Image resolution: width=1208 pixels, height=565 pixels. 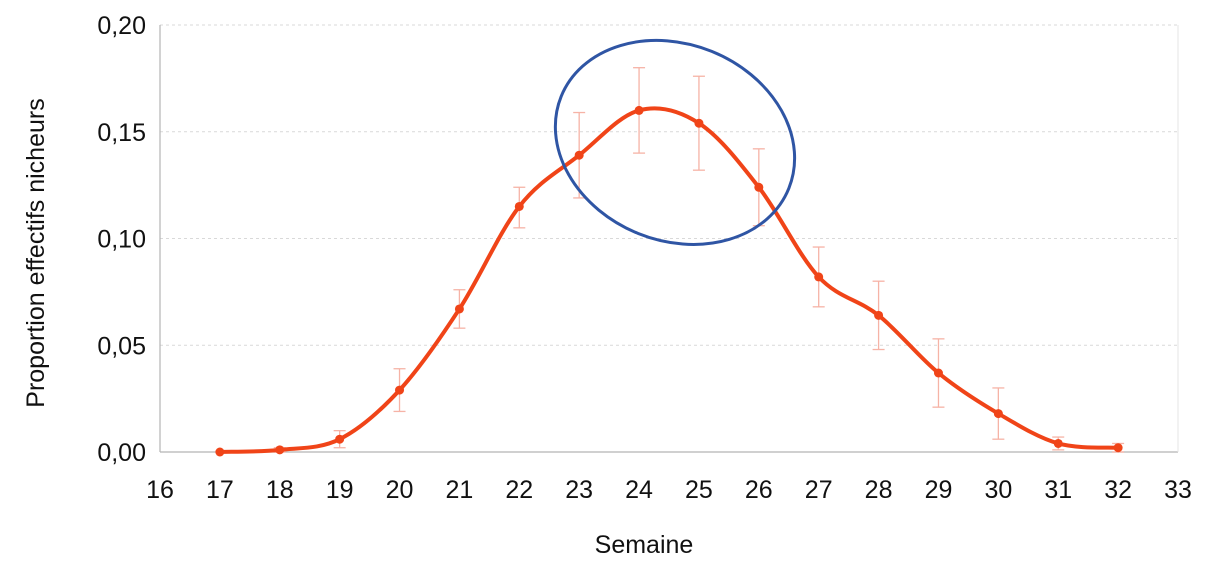 I want to click on y-axis-title: Proportion effectifs nicheurs, so click(x=36, y=252).